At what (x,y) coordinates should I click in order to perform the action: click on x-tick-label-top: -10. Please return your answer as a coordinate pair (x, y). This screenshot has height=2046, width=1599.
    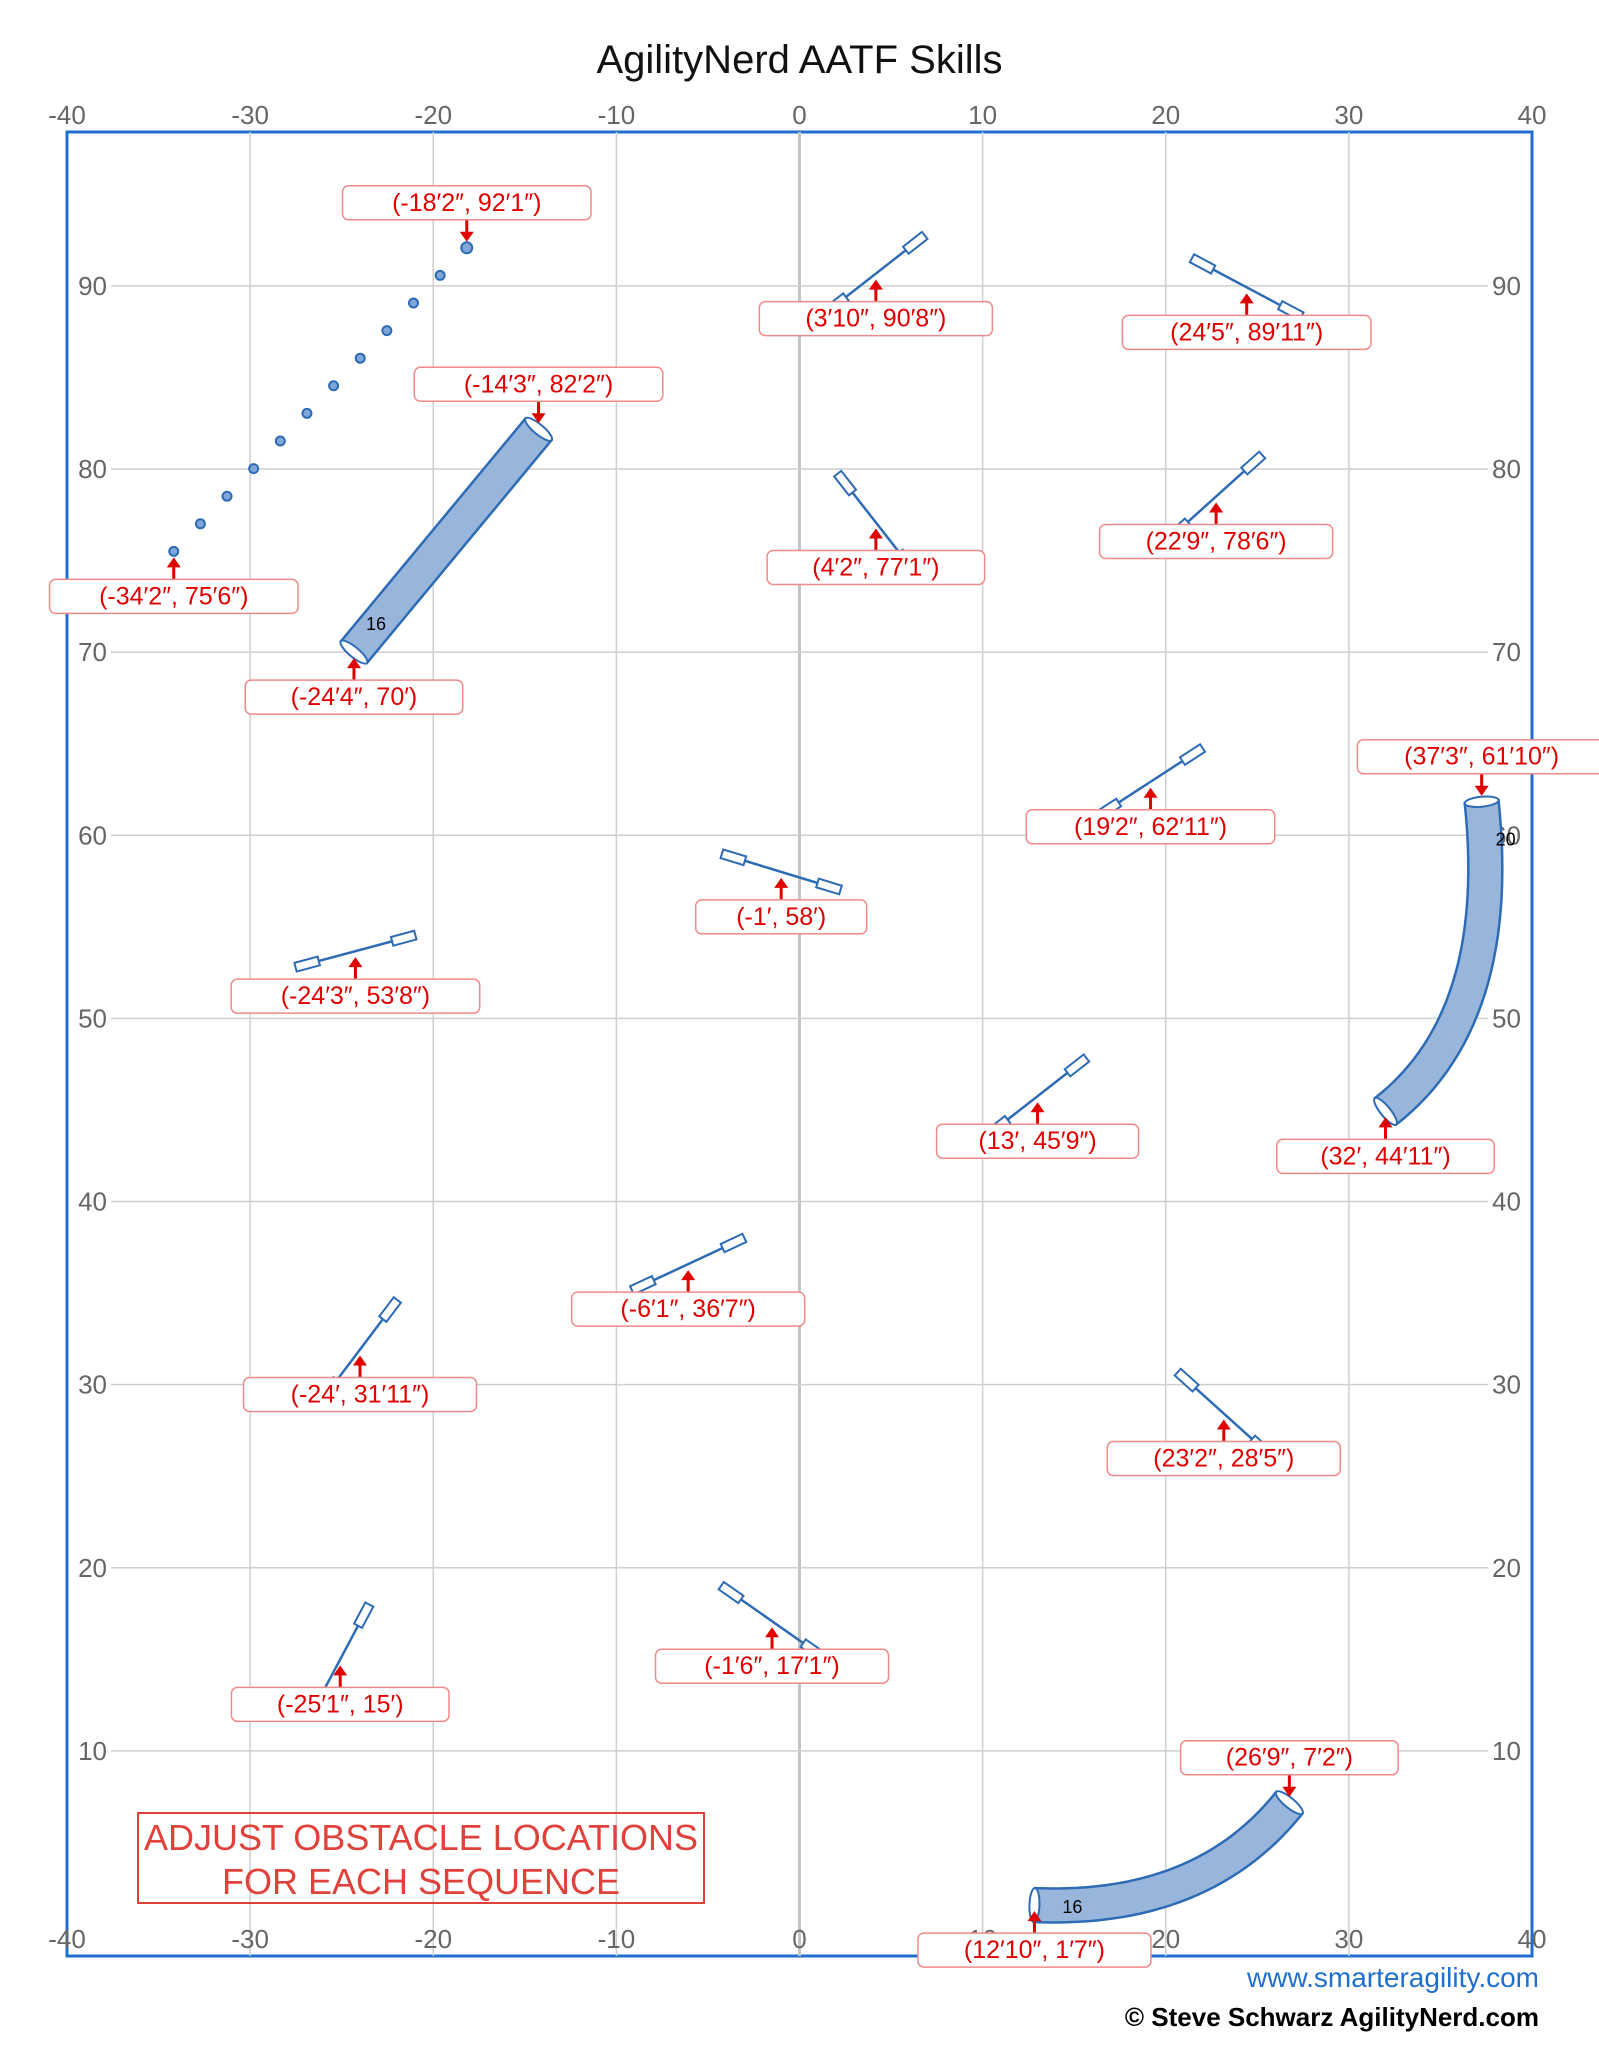
    Looking at the image, I should click on (617, 115).